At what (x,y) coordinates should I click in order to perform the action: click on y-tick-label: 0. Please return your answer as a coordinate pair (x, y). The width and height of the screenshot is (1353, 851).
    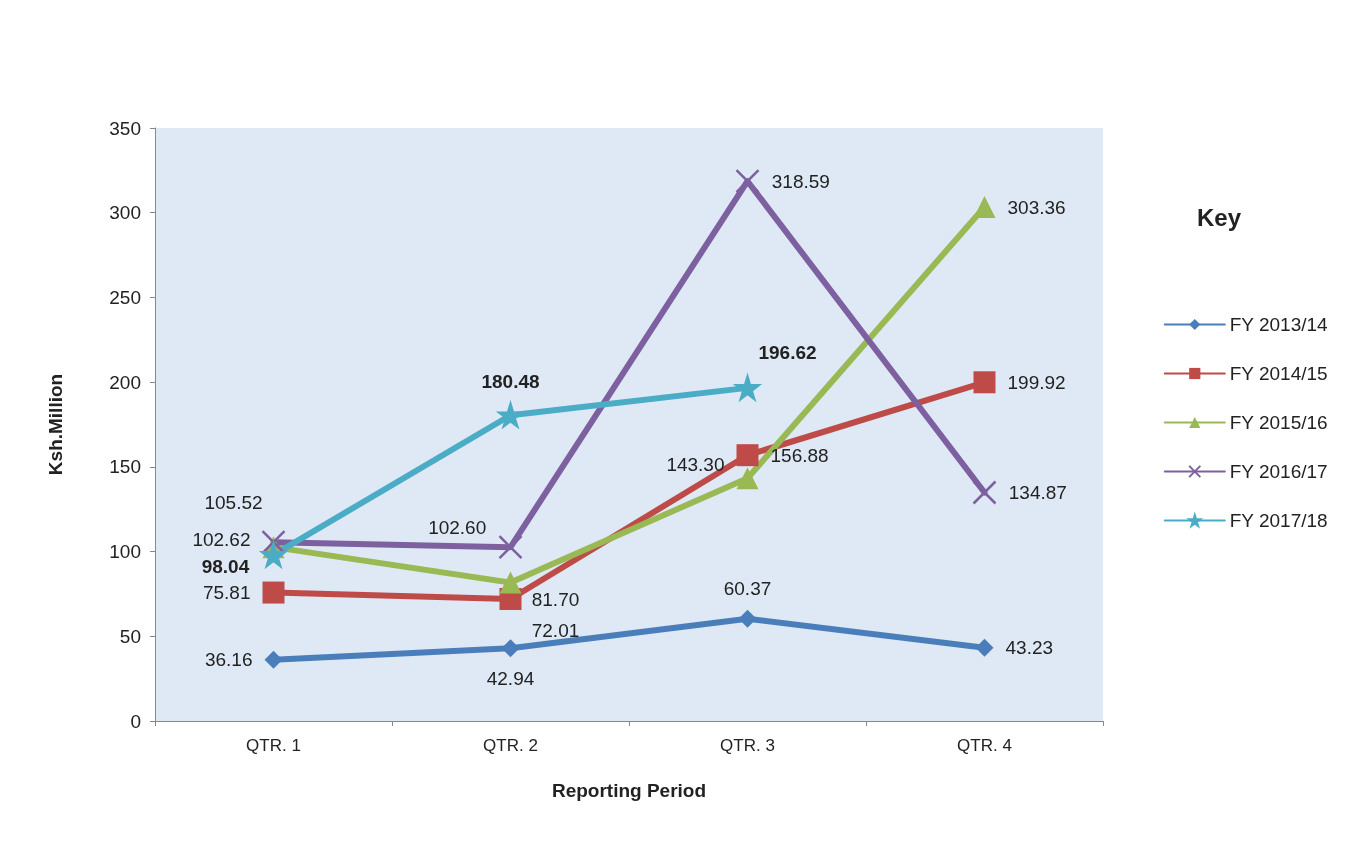
    Looking at the image, I should click on (135, 721).